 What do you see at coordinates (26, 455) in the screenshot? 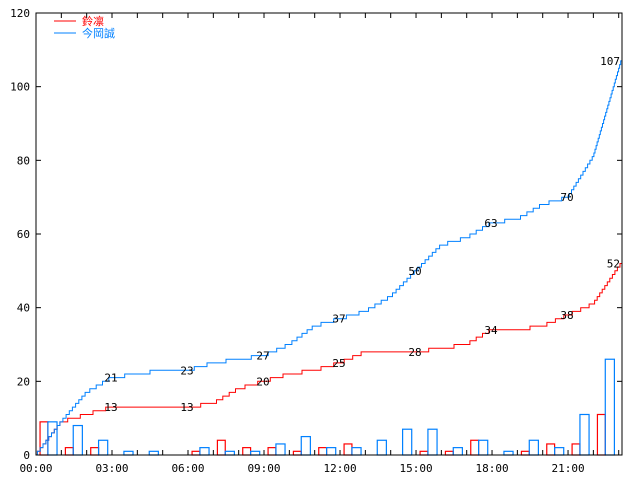
I see `y-tick-label: 0` at bounding box center [26, 455].